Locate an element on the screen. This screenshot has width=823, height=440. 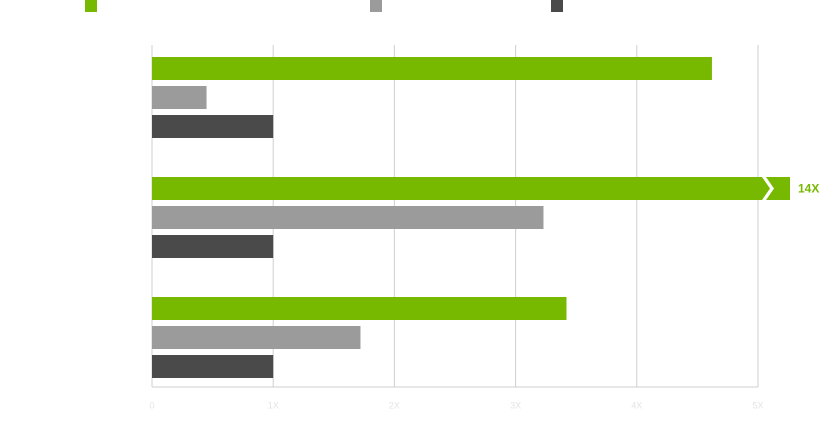
value-label: 14X is located at coordinates (808, 189).